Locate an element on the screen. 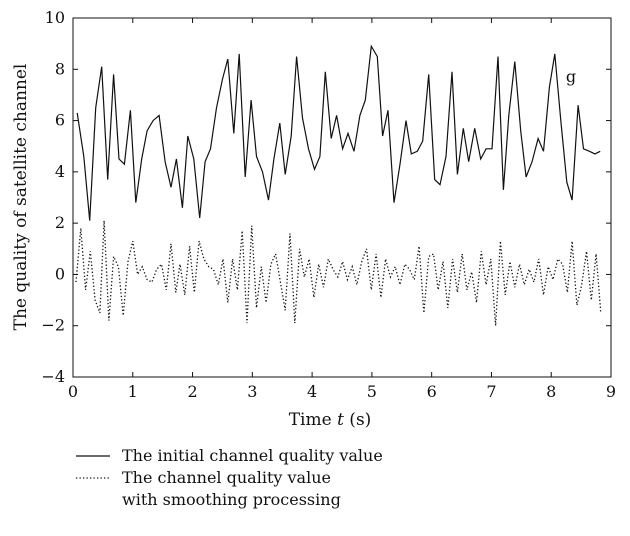 Image resolution: width=630 pixels, height=536 pixels. x-axis-title: Time t (s) is located at coordinates (330, 420).